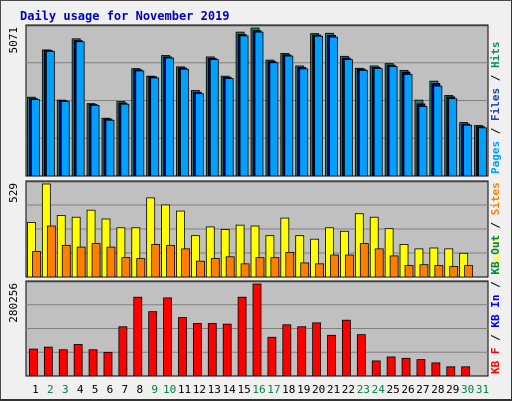  I want to click on x-tick-label: 18, so click(288, 389).